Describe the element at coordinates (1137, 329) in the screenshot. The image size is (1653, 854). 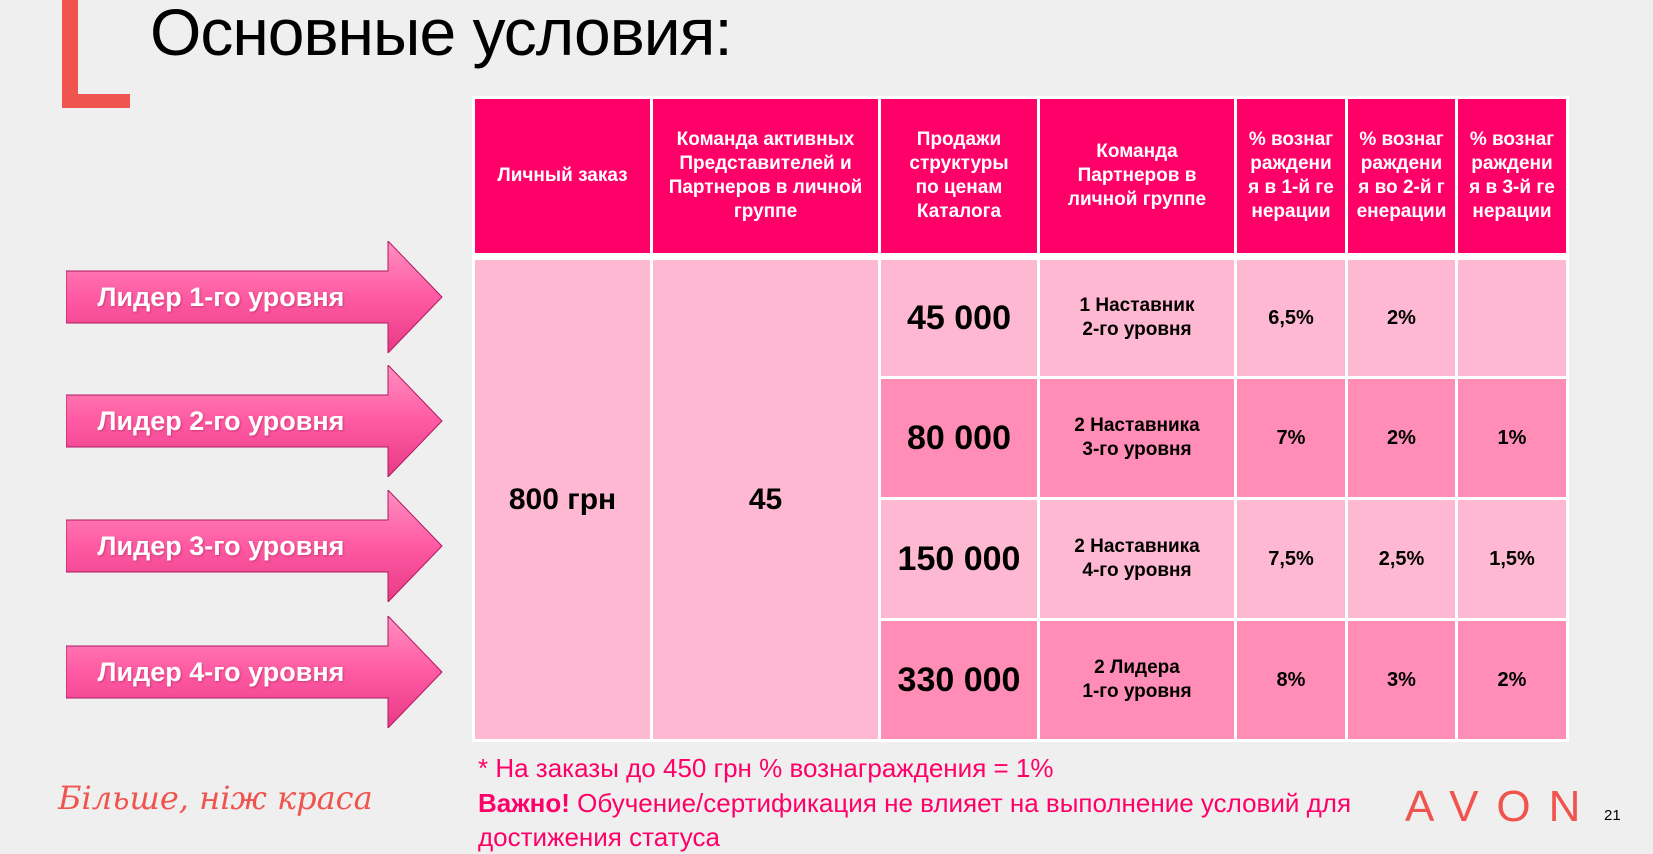
I see `partner-line-2: 2-го уровня` at that location.